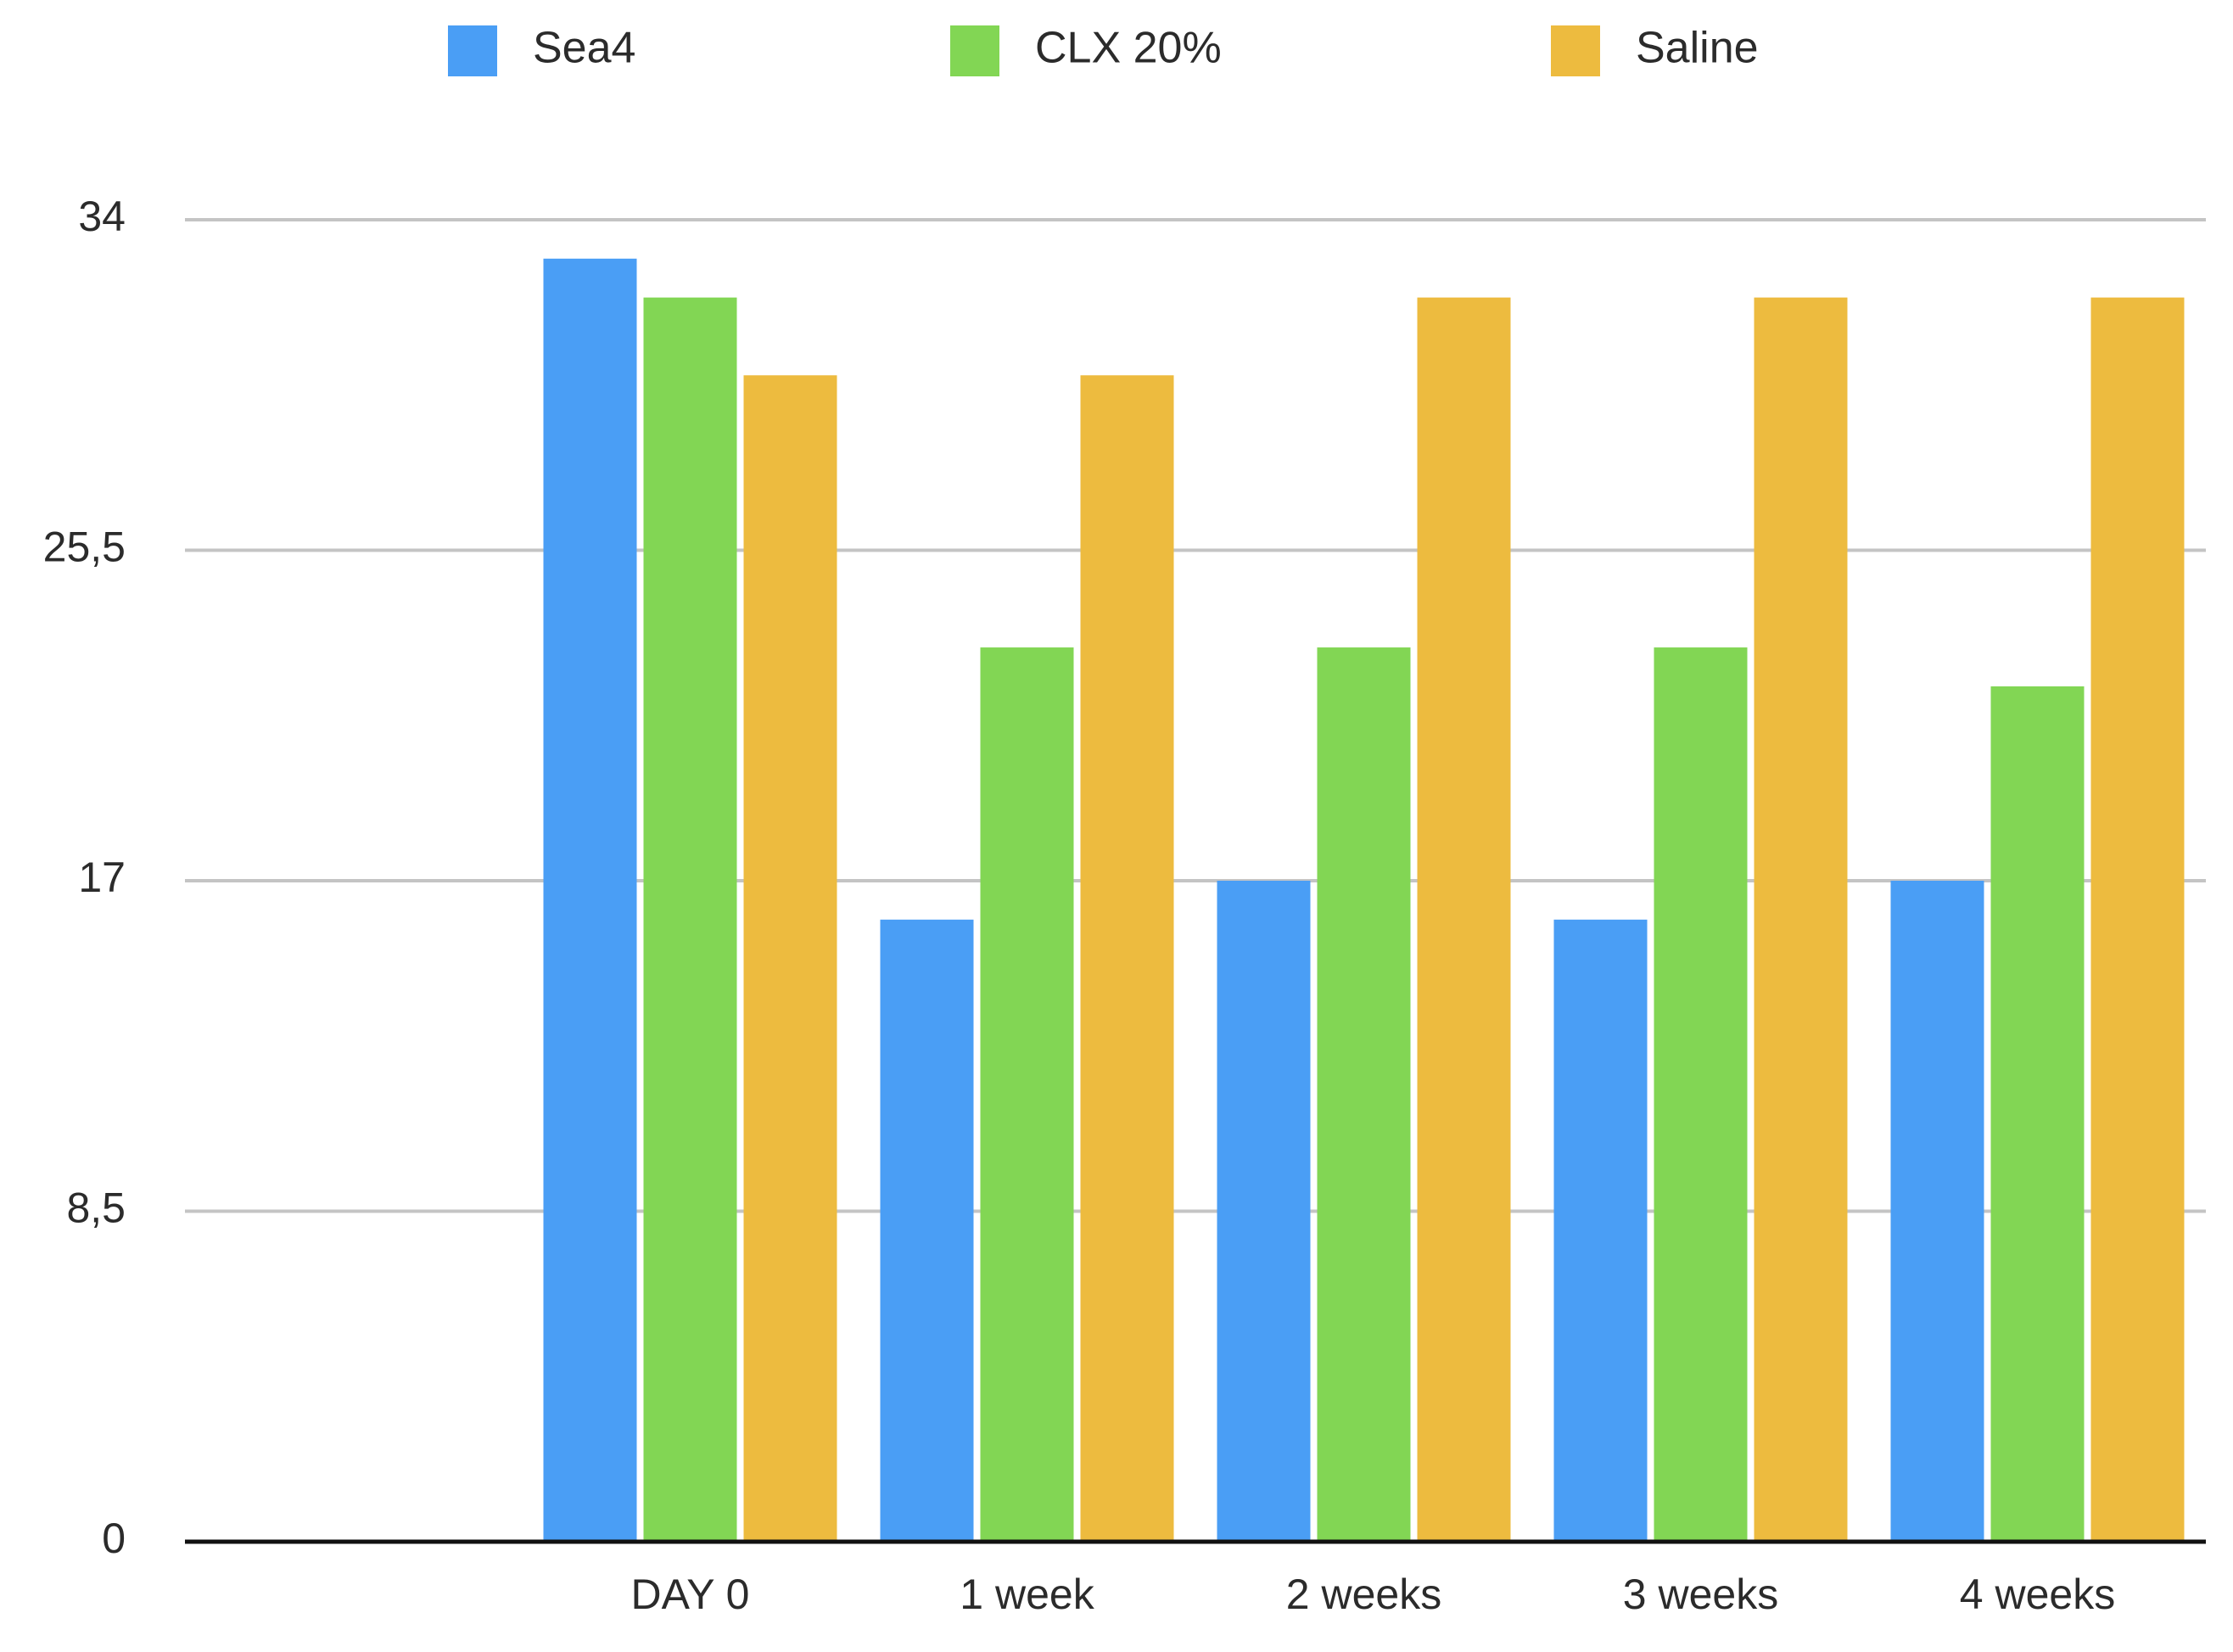 The height and width of the screenshot is (1652, 2233). What do you see at coordinates (1027, 1094) in the screenshot?
I see `bar-clx-20-1-week` at bounding box center [1027, 1094].